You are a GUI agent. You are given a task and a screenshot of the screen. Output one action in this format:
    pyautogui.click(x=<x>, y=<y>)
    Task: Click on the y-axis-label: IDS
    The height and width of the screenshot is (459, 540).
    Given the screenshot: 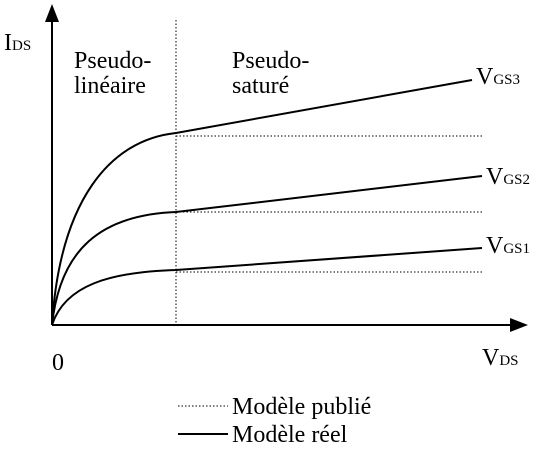 What is the action you would take?
    pyautogui.click(x=17, y=43)
    